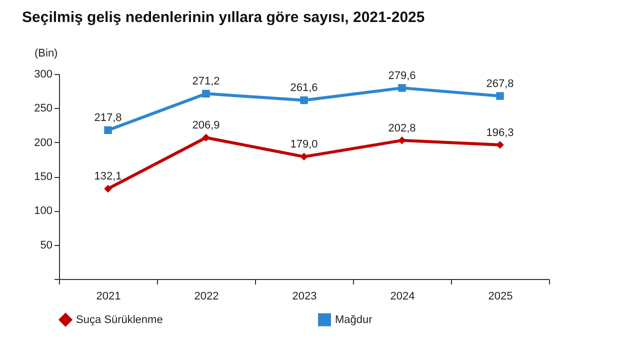  What do you see at coordinates (304, 144) in the screenshot?
I see `data-label: 179,0` at bounding box center [304, 144].